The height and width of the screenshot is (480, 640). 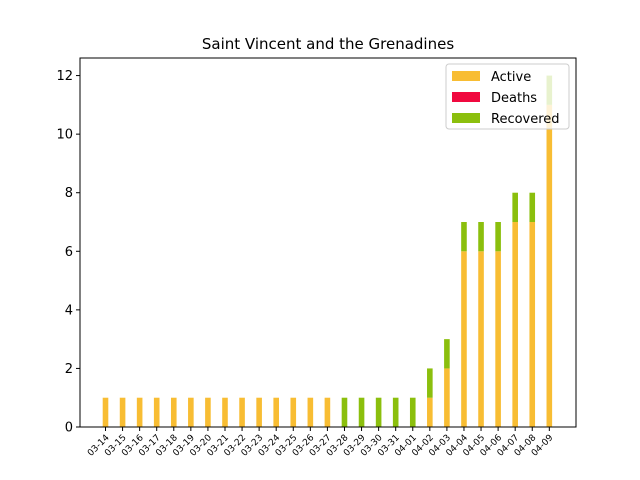 I want to click on y-axis: 0 2 4 6 8 10 12, so click(x=68, y=252).